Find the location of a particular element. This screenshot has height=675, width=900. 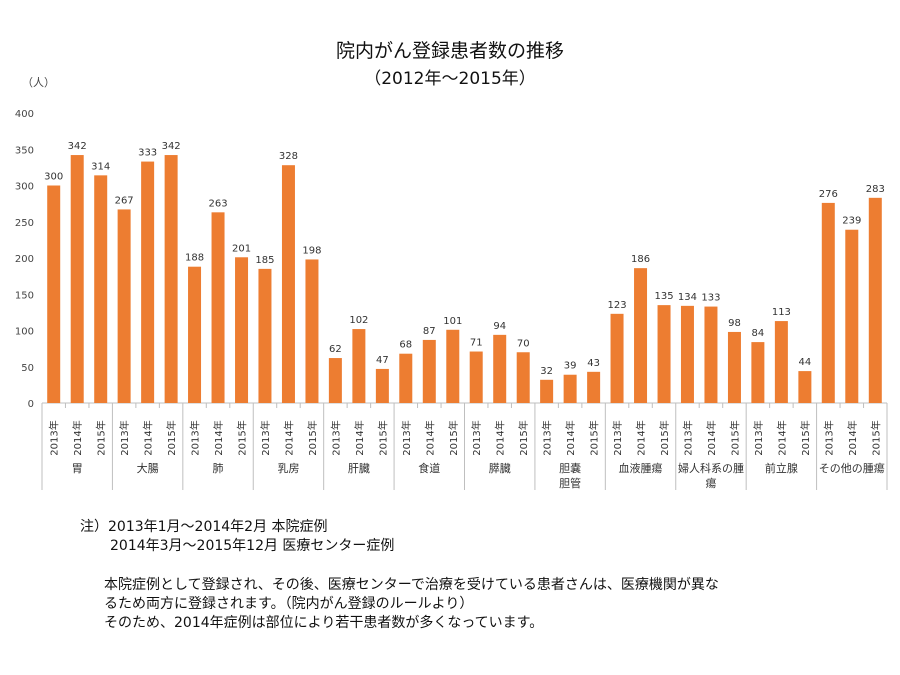

y-tick-label: 400 is located at coordinates (24, 114).